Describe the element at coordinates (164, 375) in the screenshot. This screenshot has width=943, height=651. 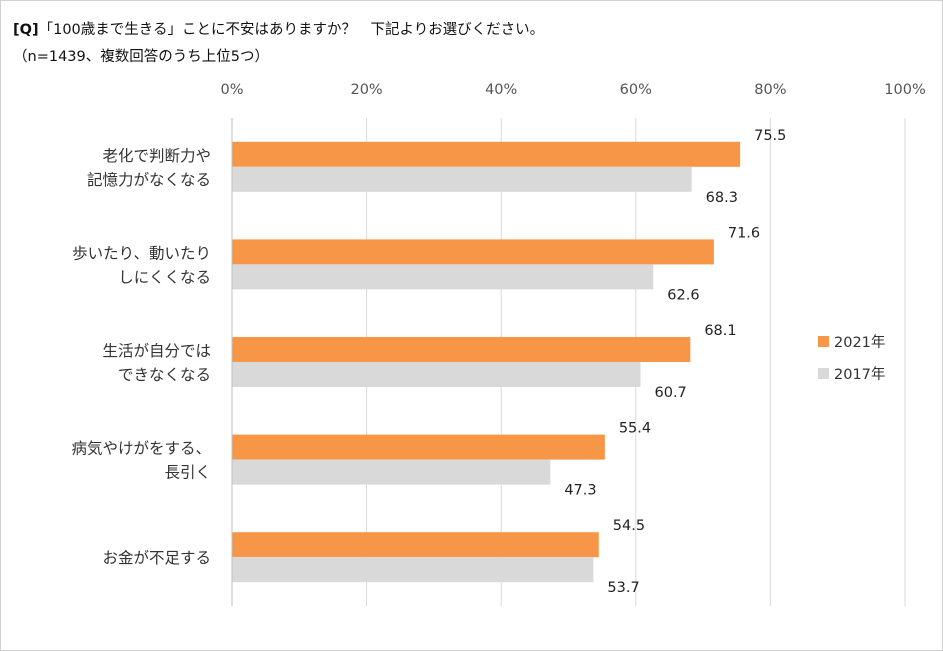
I see `category-label: できなくなる` at that location.